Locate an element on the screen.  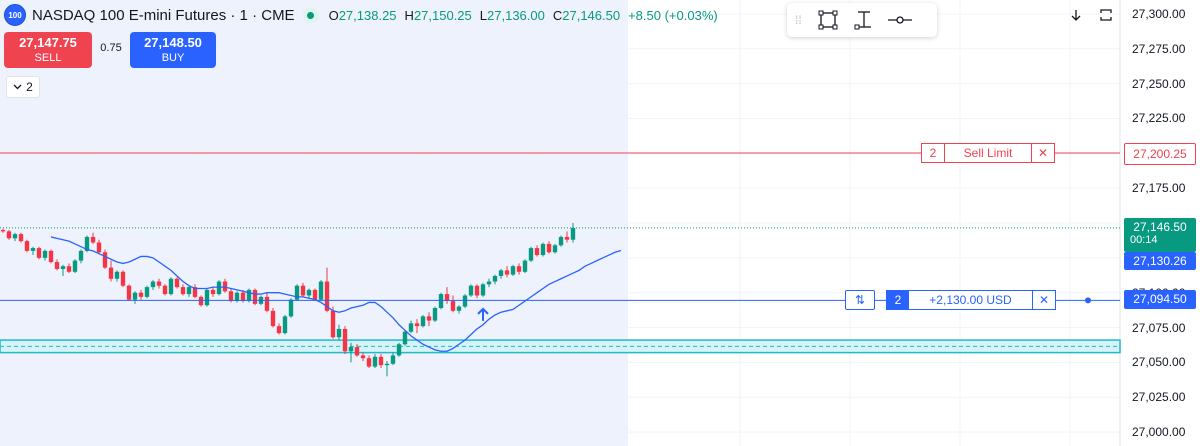
position-pnl: +2,130.00 USD is located at coordinates (970, 300).